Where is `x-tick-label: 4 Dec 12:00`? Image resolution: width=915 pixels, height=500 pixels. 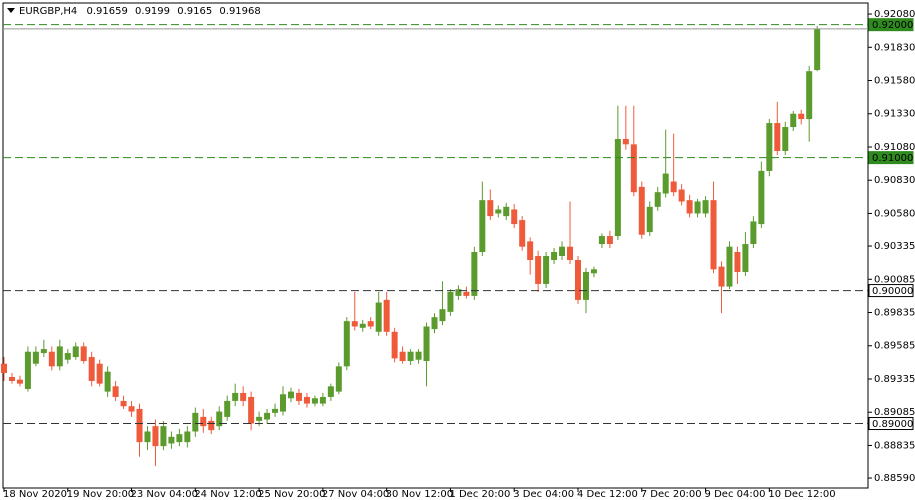
x-tick-label: 4 Dec 12:00 is located at coordinates (607, 494).